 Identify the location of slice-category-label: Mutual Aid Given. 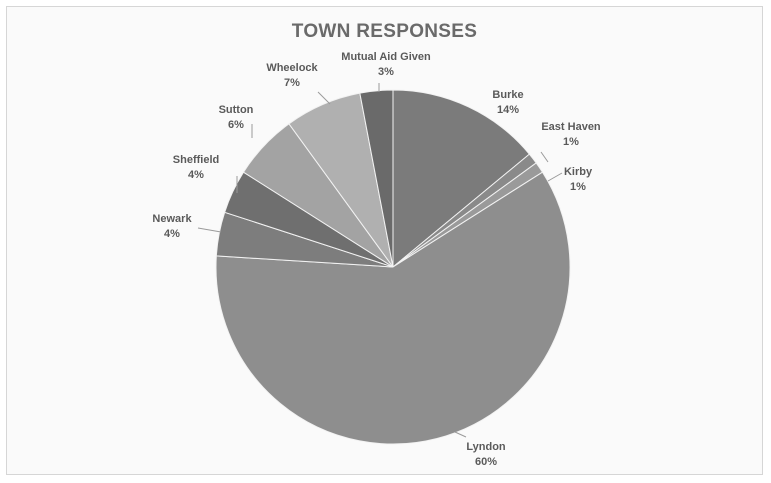
(386, 57).